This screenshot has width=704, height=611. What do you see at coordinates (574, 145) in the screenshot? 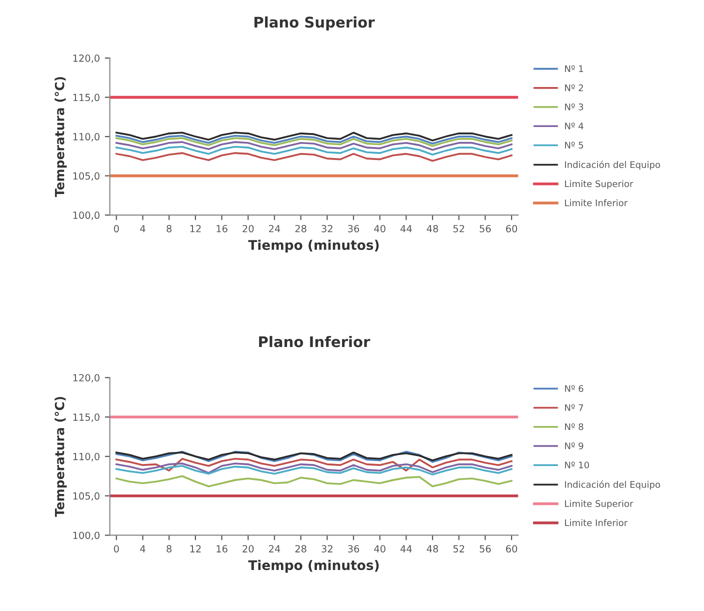
I see `legend-label: Nº 5` at bounding box center [574, 145].